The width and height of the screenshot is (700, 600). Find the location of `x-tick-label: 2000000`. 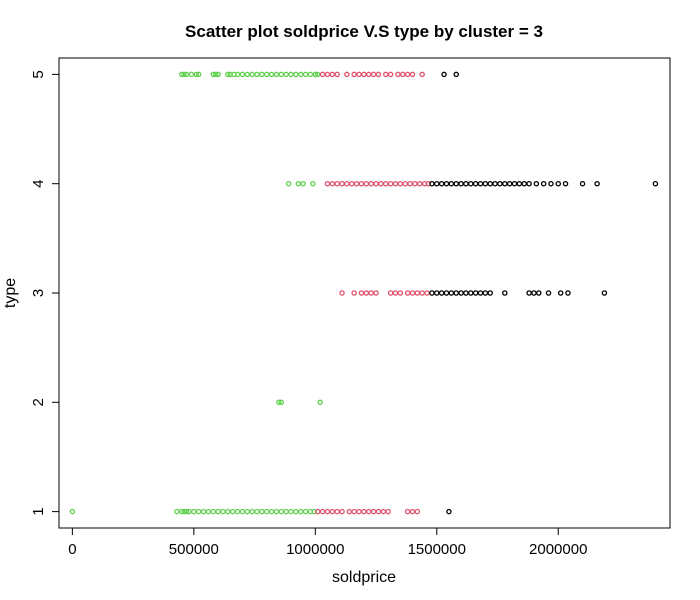

x-tick-label: 2000000 is located at coordinates (558, 549).